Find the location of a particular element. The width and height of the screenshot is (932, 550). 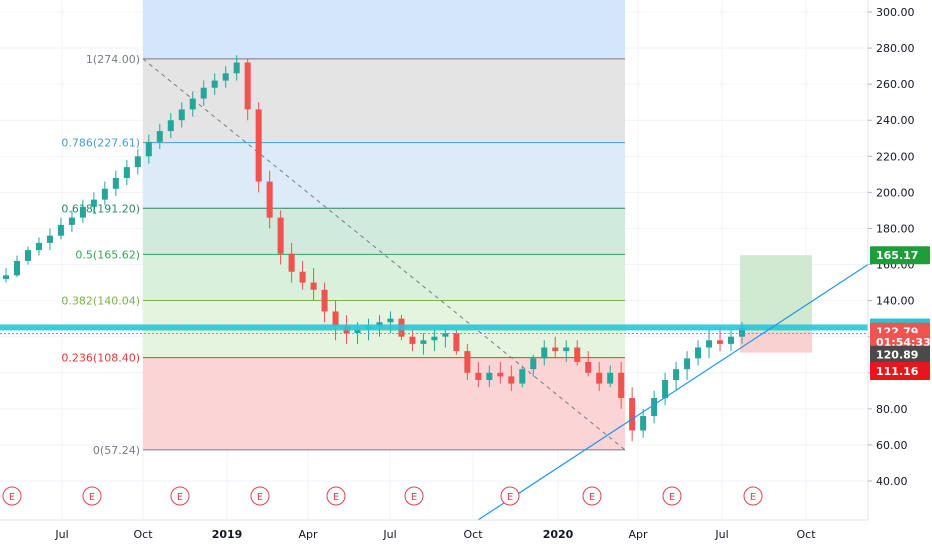

fib-level-label: 0.786(227.61) is located at coordinates (100, 143).